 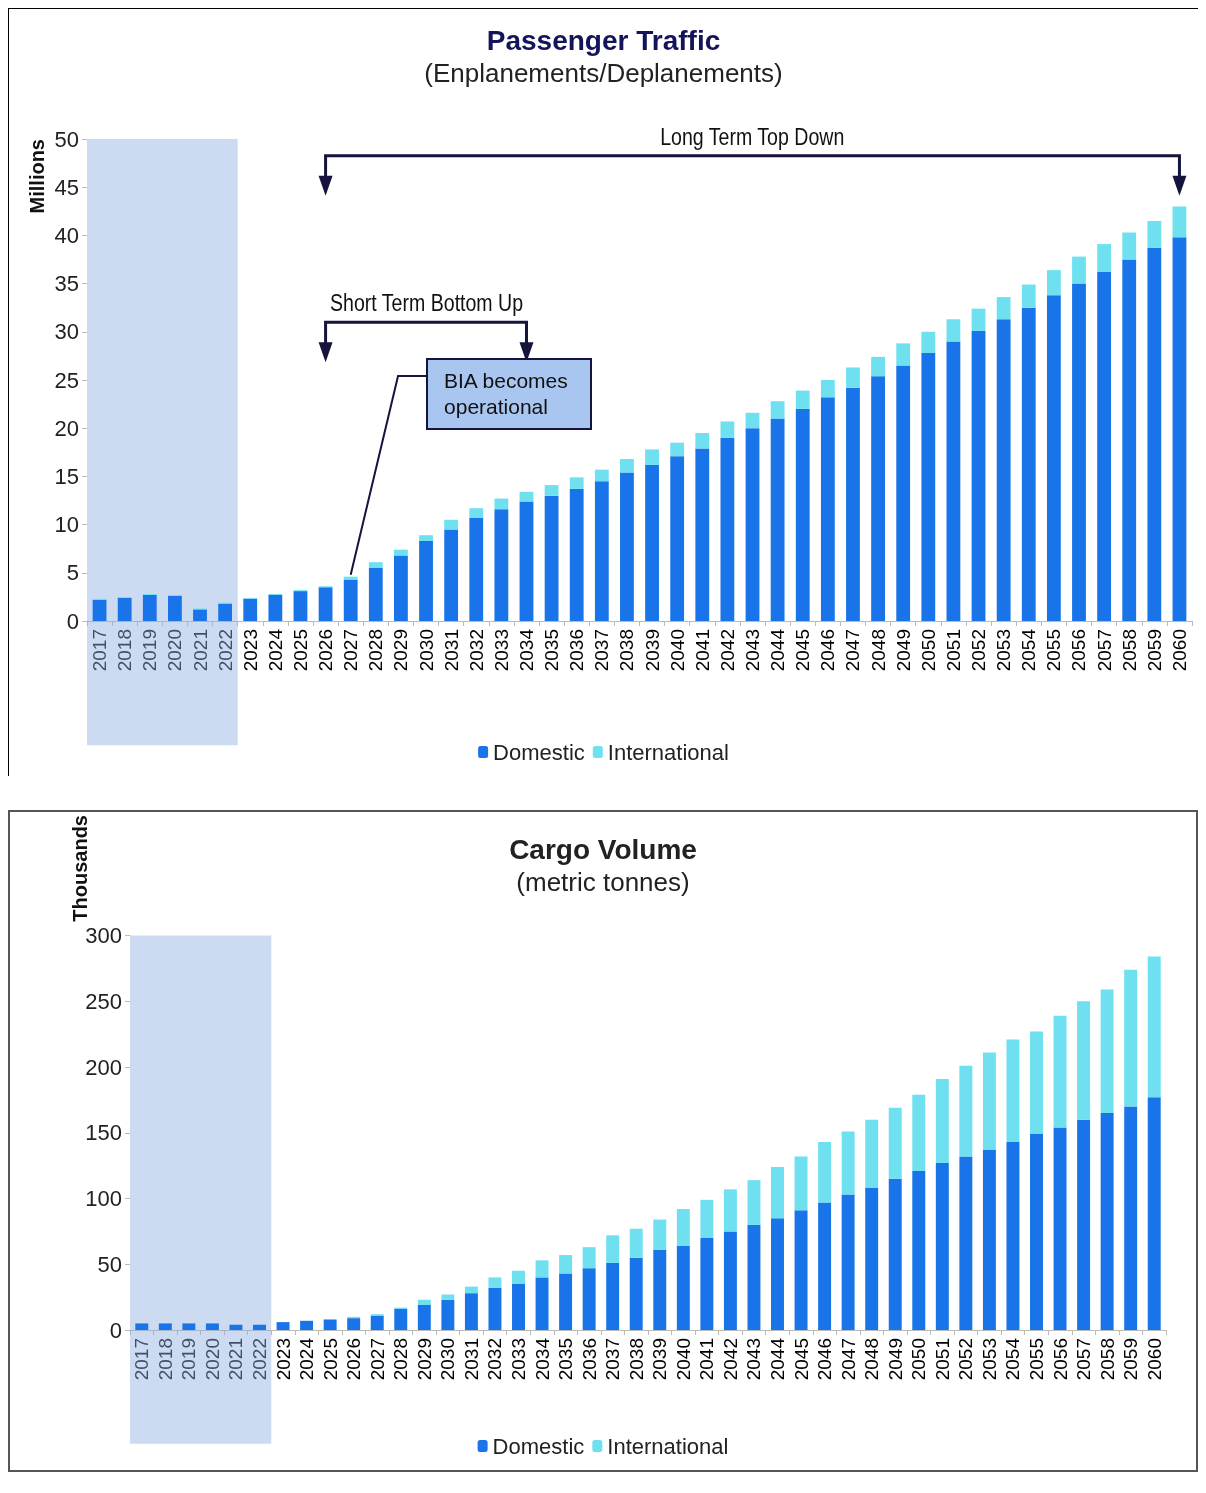 I want to click on y-tick-label: 35, so click(x=66, y=284).